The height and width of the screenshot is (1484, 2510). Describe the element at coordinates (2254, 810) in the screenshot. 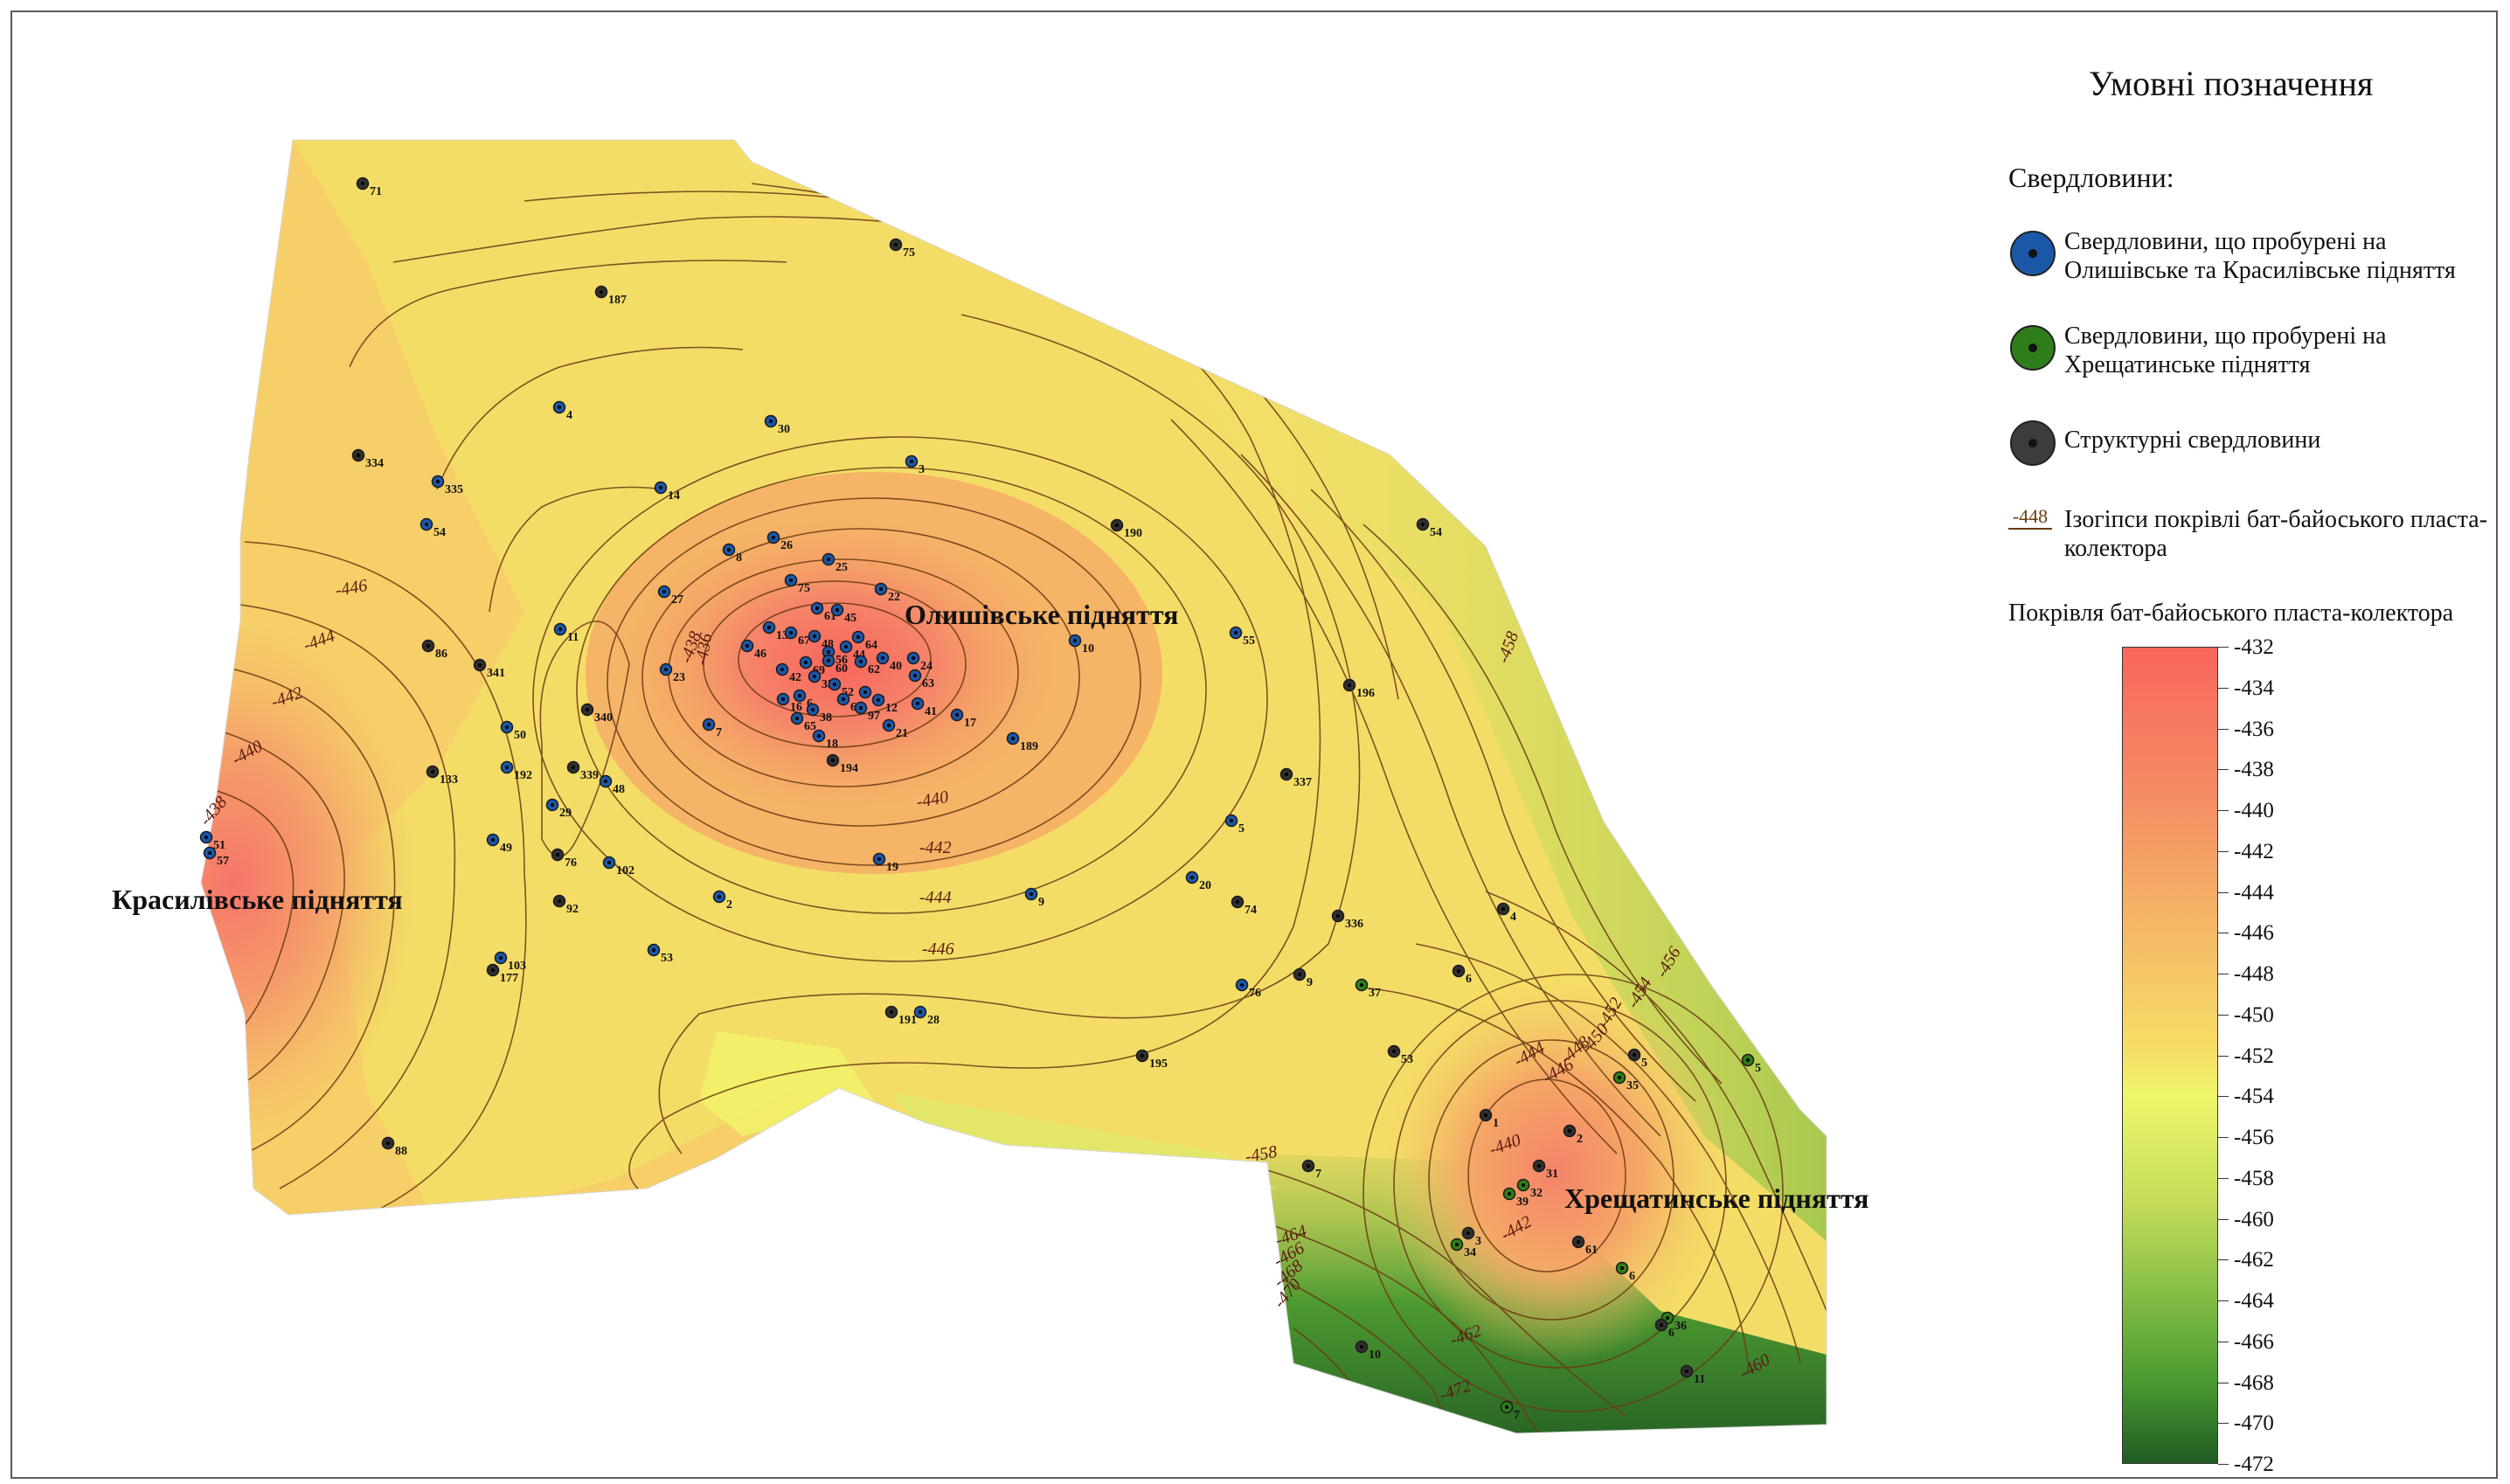

I see `colorbar-tick-label: -440` at that location.